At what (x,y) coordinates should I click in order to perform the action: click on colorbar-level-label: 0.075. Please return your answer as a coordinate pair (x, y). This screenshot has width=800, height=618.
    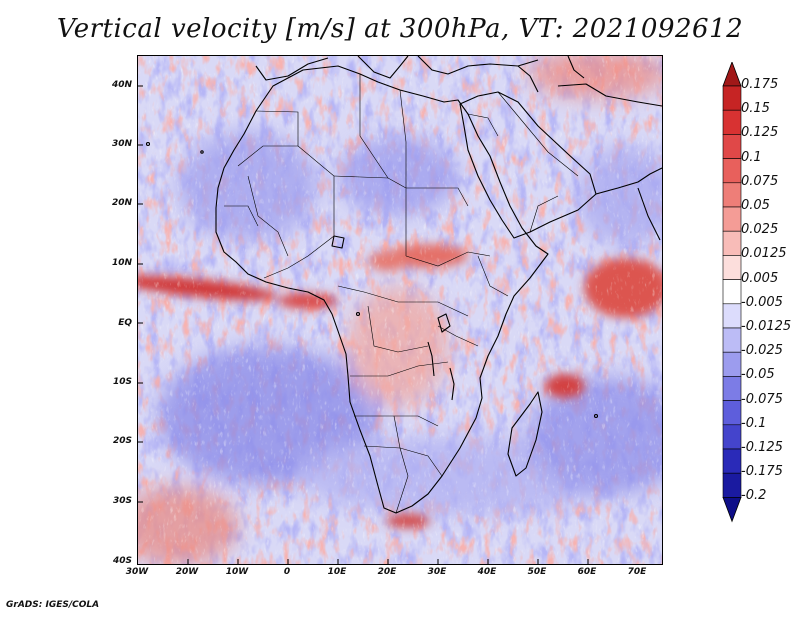
    Looking at the image, I should click on (760, 181).